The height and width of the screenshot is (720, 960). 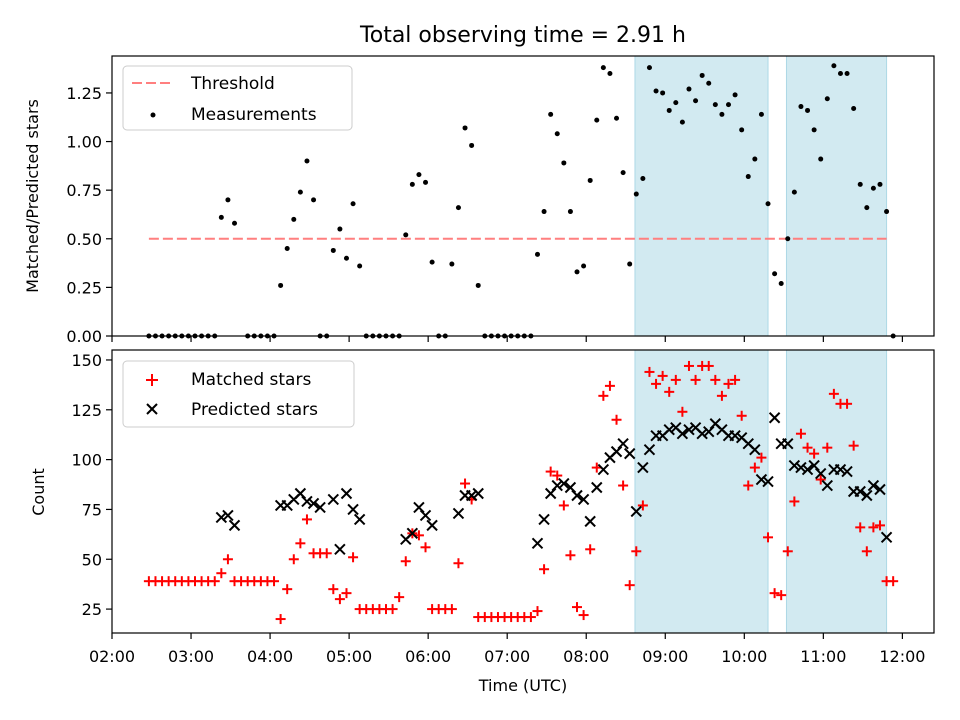 I want to click on y-tick-label: 75, so click(x=92, y=509).